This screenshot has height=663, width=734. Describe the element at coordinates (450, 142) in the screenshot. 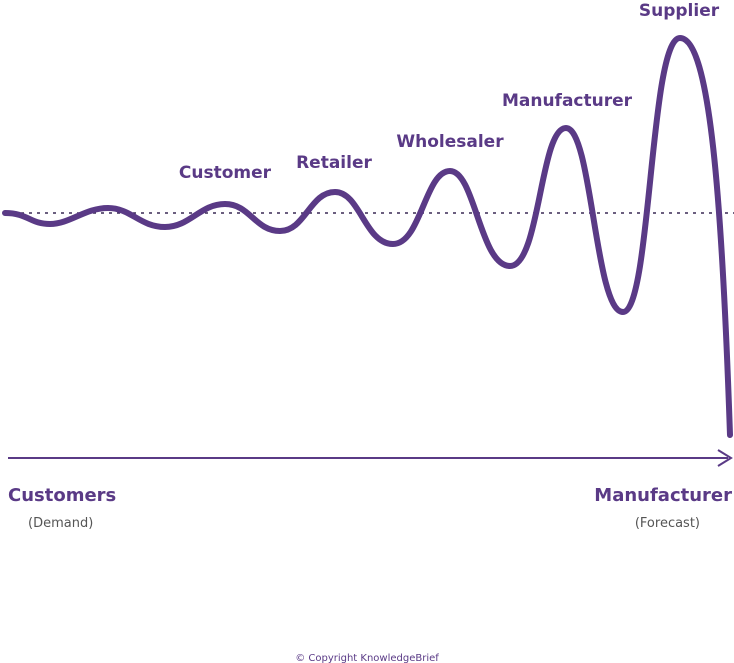

I see `stage-label: Wholesaler` at that location.